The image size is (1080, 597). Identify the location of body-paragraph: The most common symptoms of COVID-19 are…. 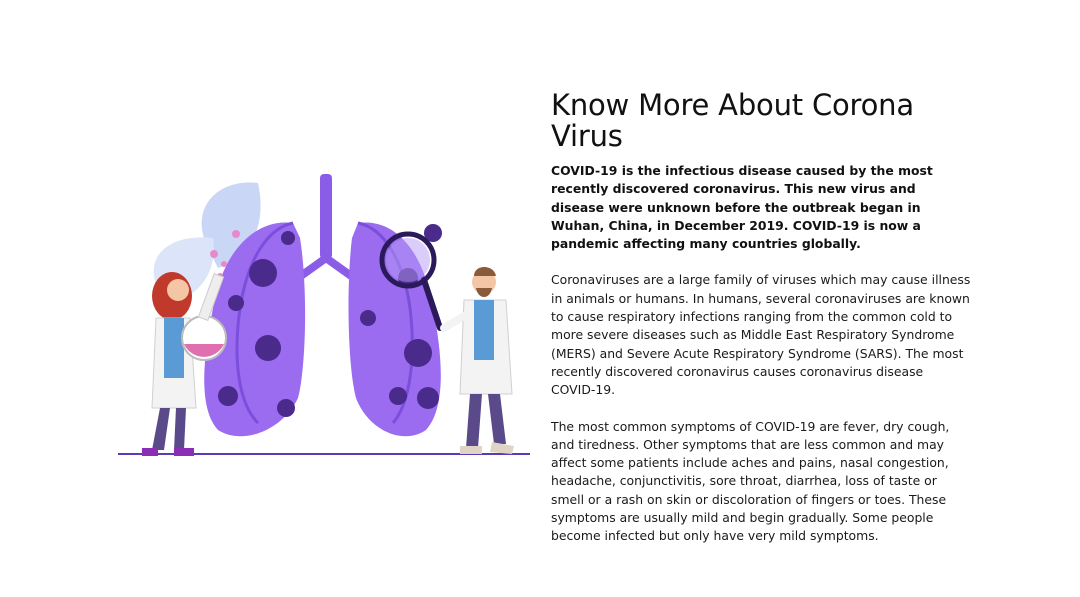
(750, 481).